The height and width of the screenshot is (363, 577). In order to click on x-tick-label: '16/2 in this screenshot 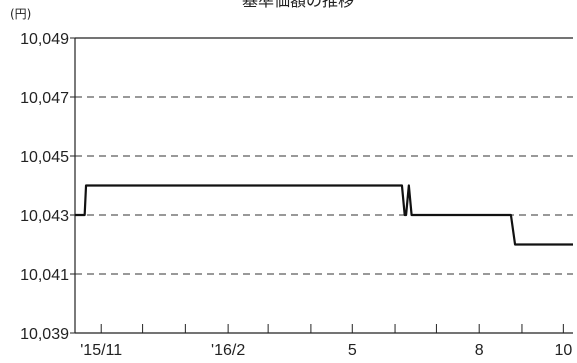, I will do `click(228, 350)`.